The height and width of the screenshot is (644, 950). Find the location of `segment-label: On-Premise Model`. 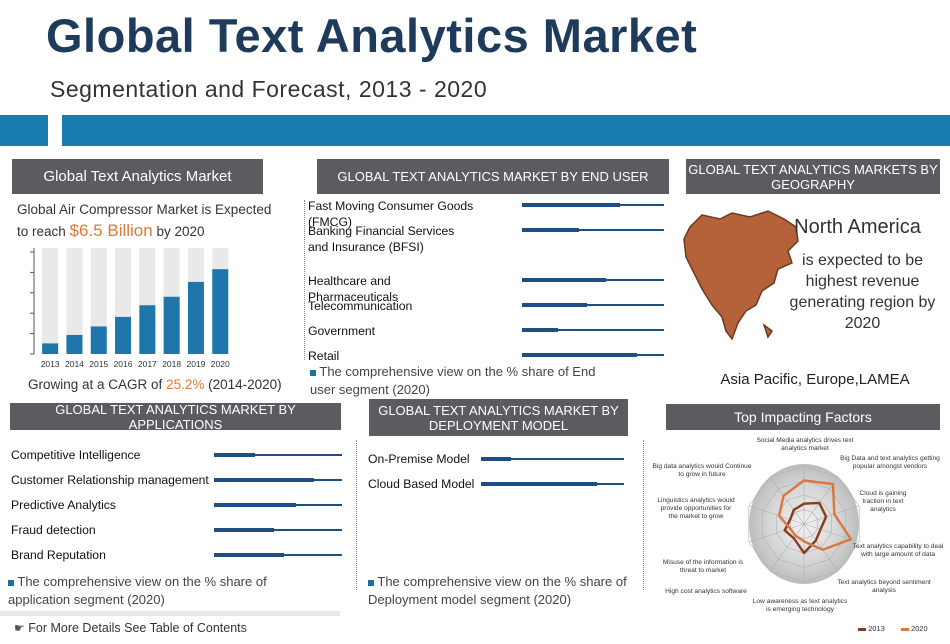

segment-label: On-Premise Model is located at coordinates (419, 459).